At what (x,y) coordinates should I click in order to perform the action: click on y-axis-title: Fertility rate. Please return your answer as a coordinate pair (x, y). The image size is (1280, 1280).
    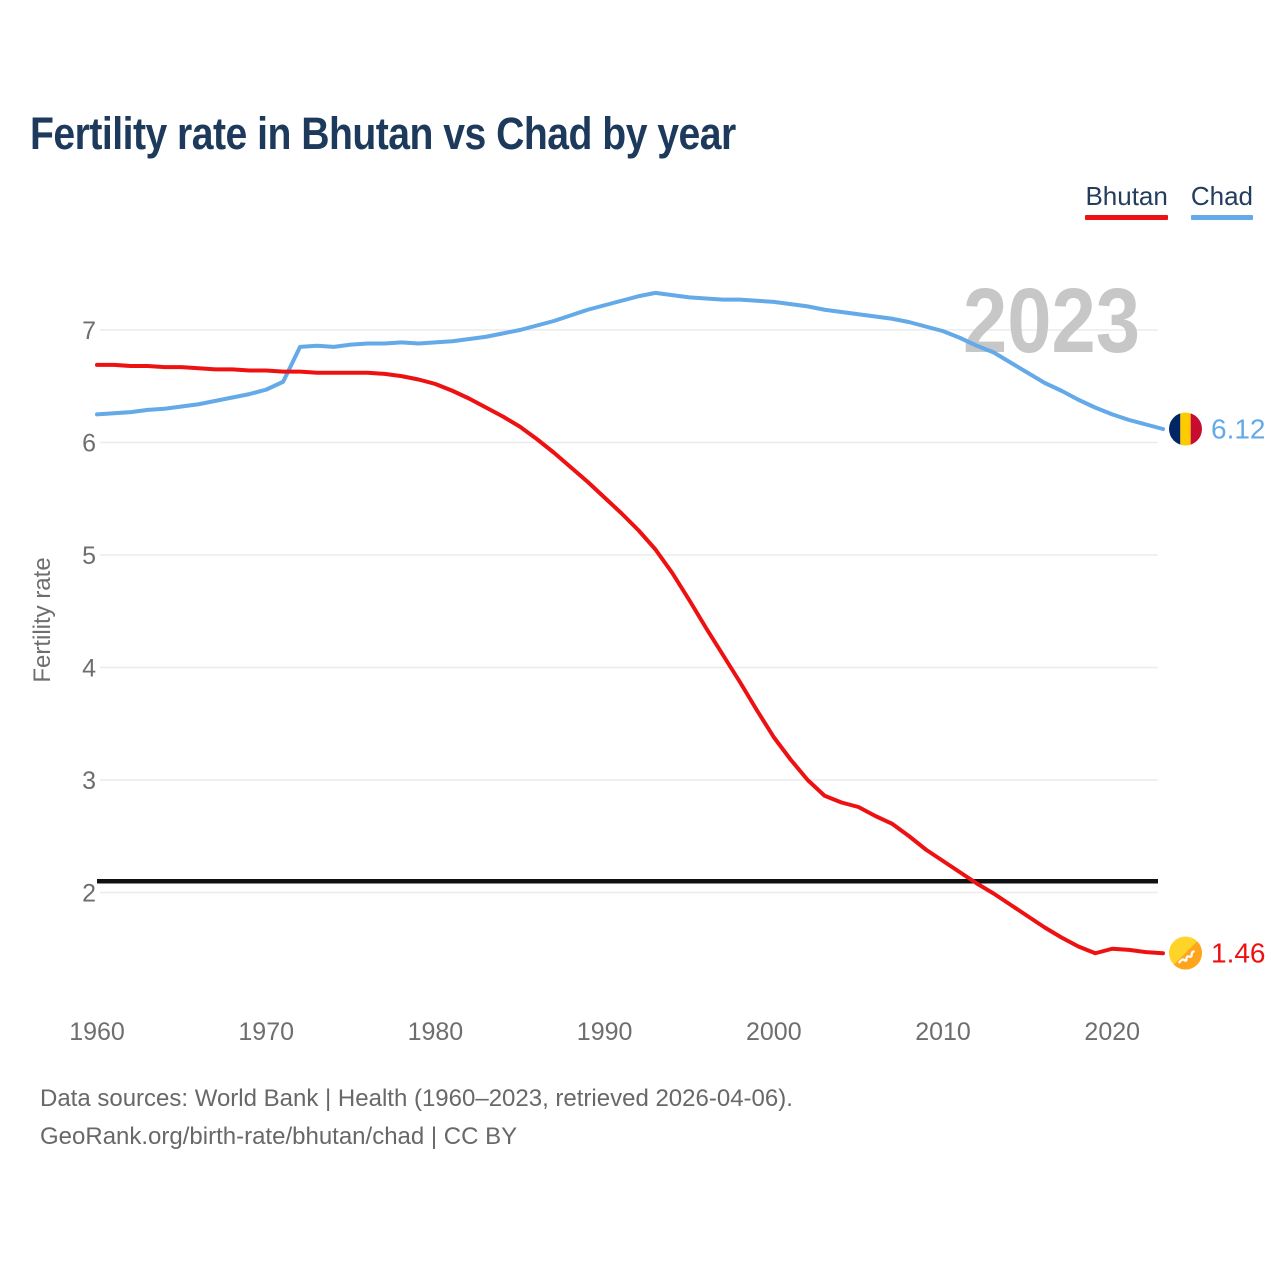
    Looking at the image, I should click on (42, 620).